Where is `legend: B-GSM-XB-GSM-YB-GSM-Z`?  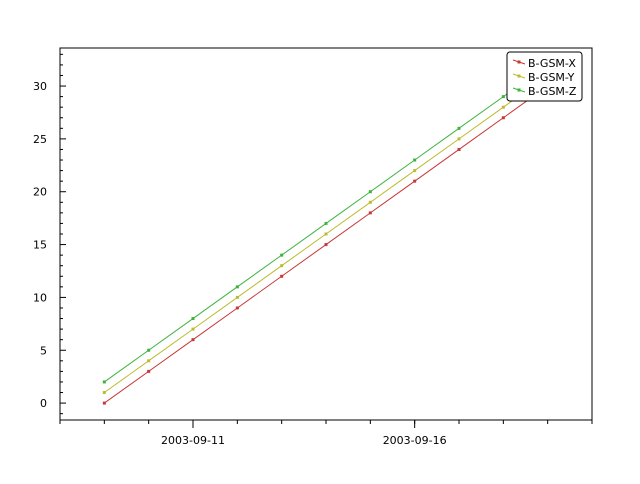 legend: B-GSM-XB-GSM-YB-GSM-Z is located at coordinates (544, 76).